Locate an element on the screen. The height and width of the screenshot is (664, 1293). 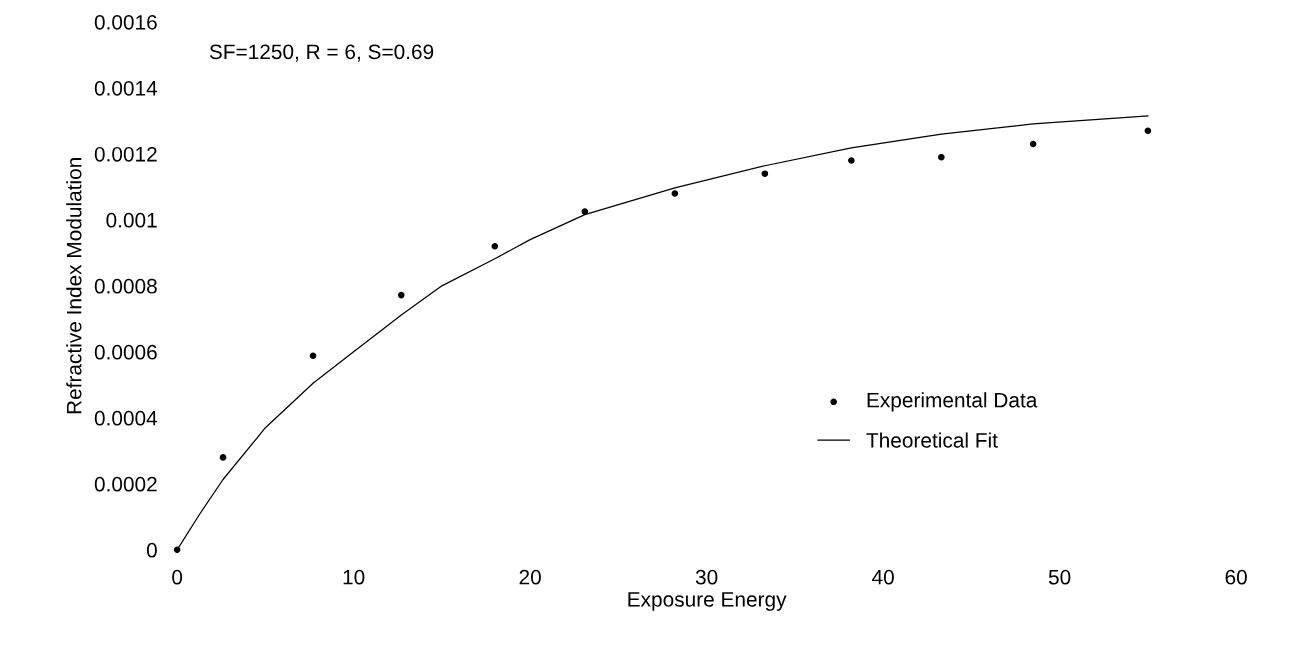
x-tick-label: 60 is located at coordinates (1236, 577).